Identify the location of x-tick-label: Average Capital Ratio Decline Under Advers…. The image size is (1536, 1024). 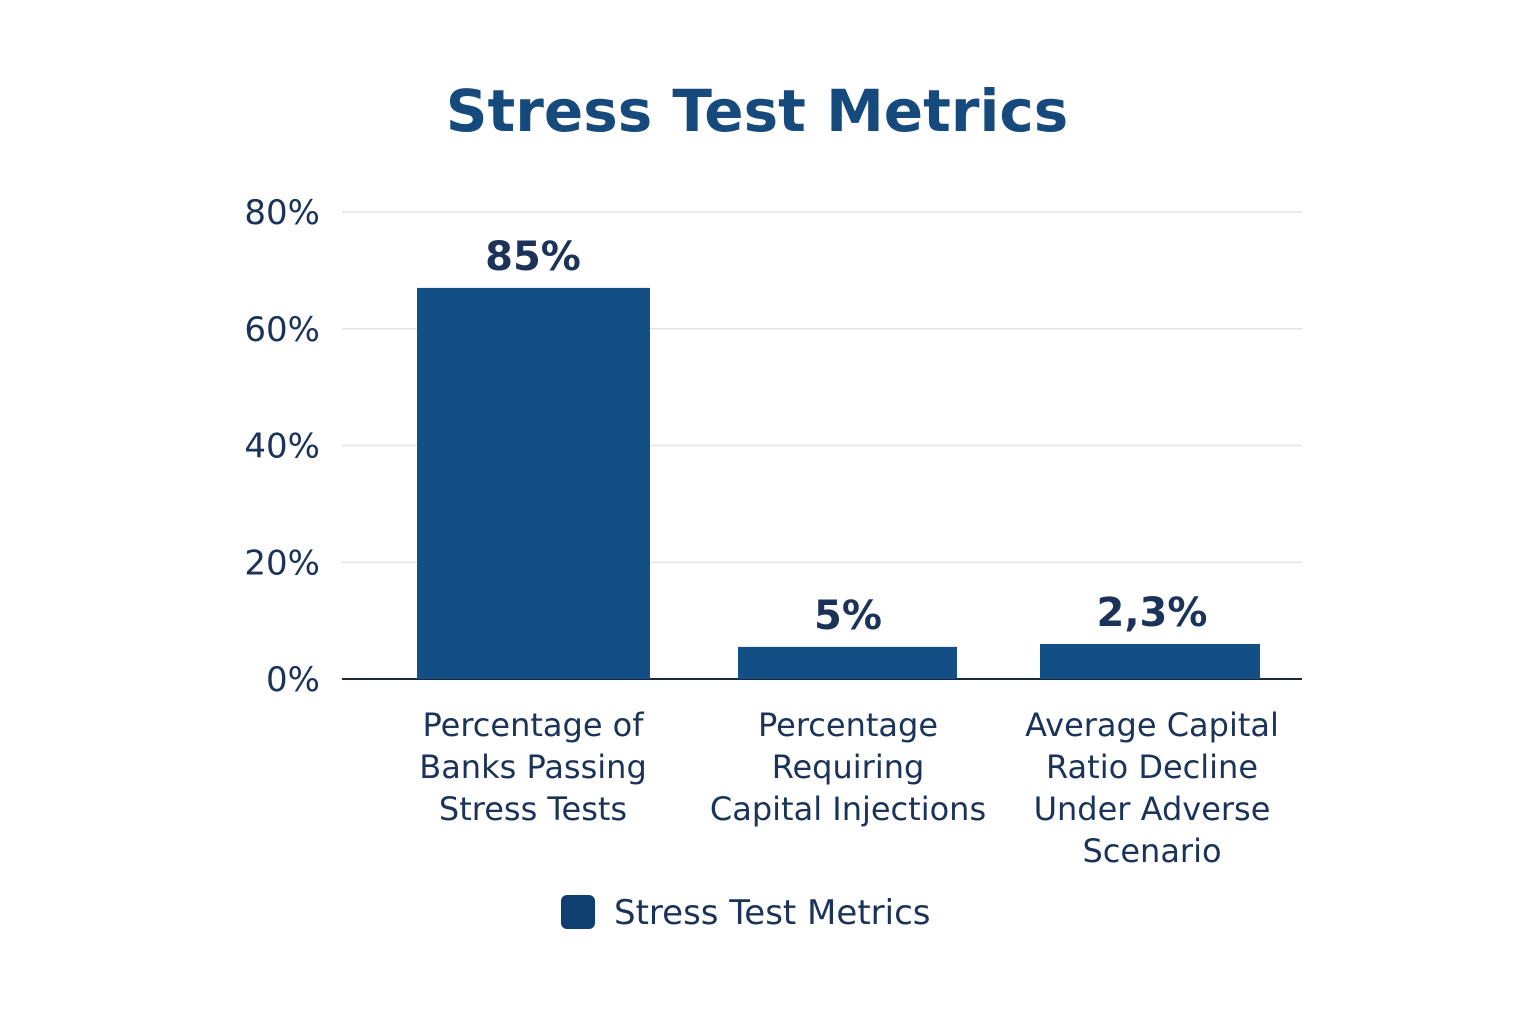
(1152, 788).